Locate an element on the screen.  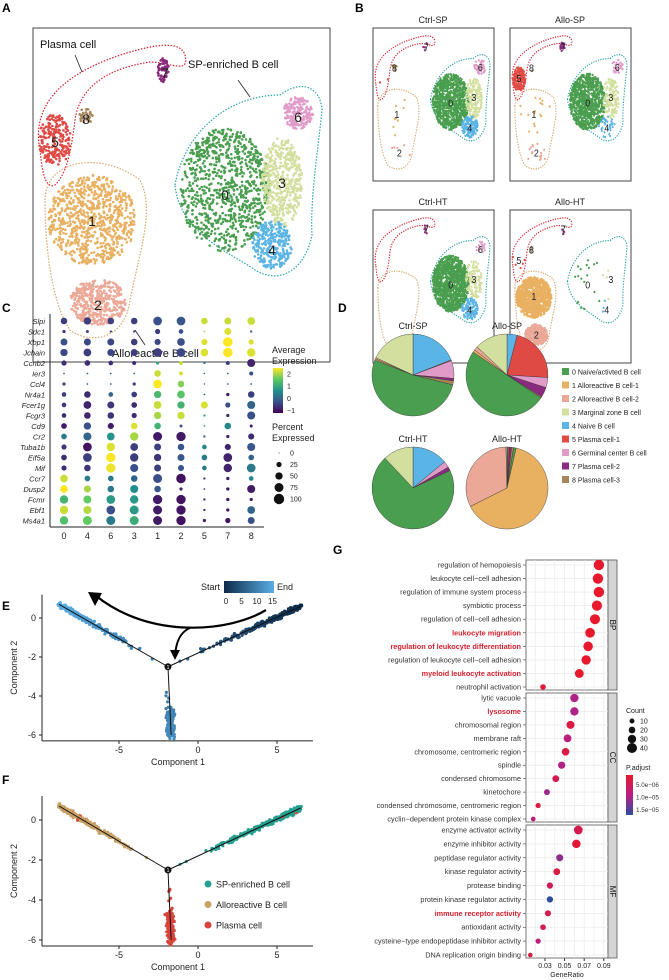
cluster-label-6: 6 is located at coordinates (480, 68).